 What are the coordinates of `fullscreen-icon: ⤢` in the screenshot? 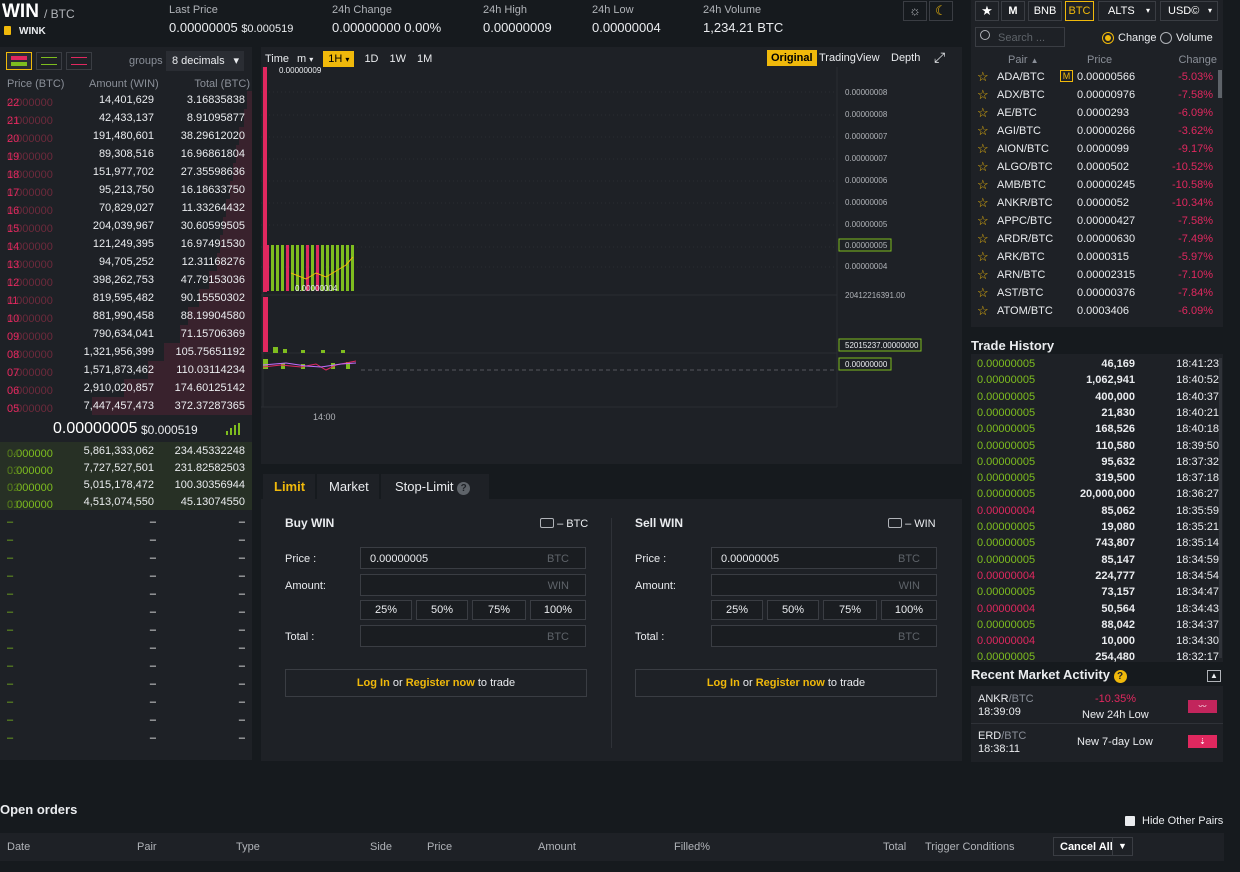 It's located at (940, 57).